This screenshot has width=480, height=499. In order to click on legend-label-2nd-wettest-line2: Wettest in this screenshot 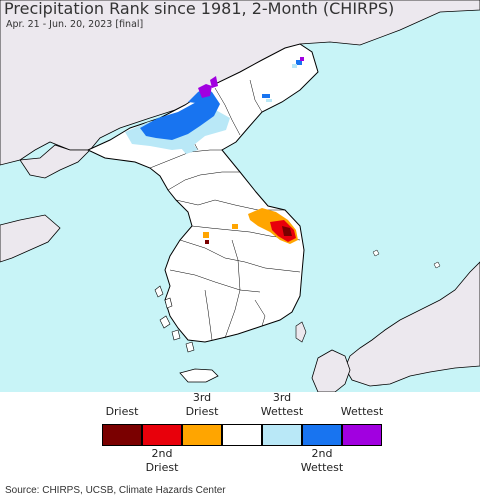, I will do `click(322, 467)`.